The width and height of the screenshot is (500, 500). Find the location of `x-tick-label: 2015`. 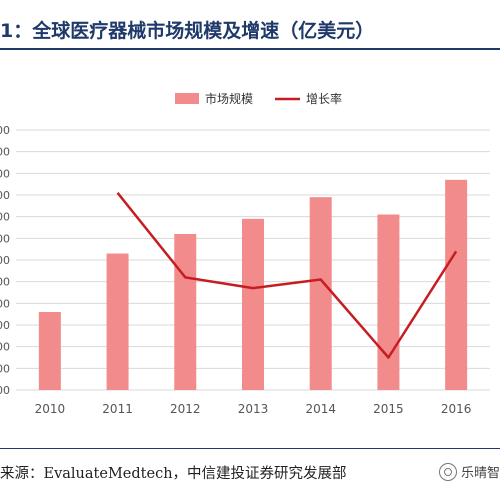

x-tick-label: 2015 is located at coordinates (388, 409).